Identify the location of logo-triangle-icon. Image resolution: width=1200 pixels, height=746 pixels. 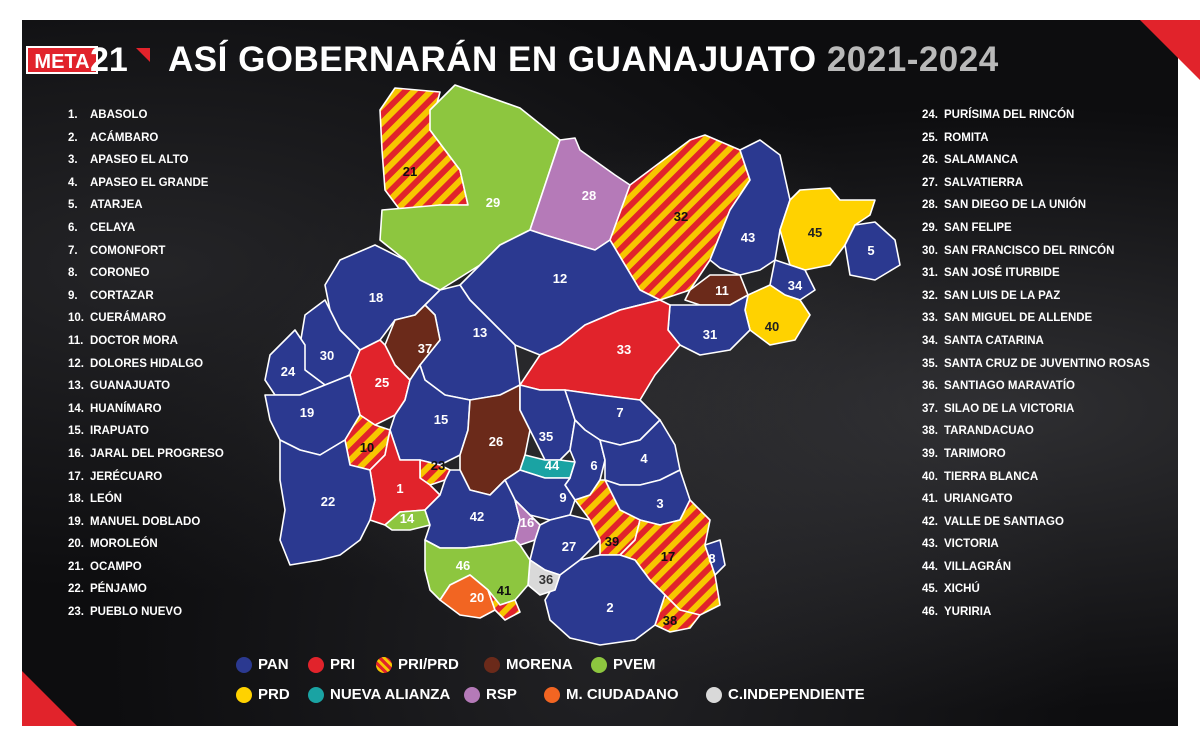
(143, 55).